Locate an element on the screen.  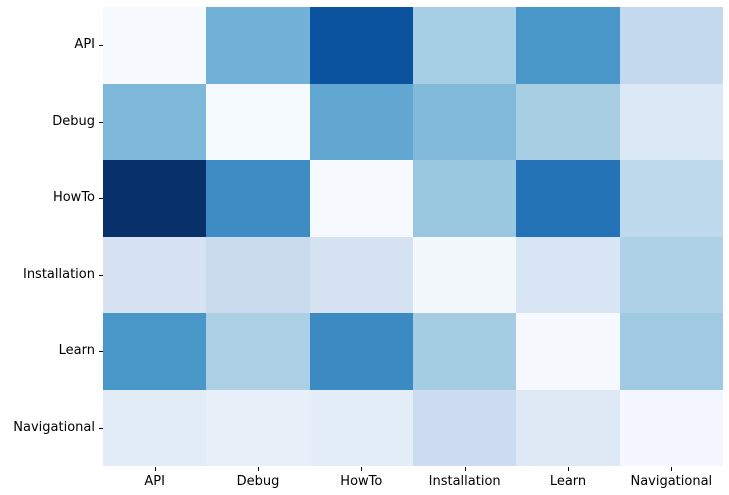
x-tick-label: Installation is located at coordinates (464, 481).